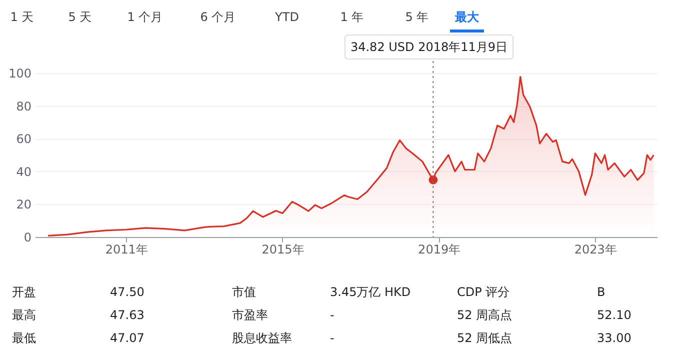  I want to click on text: YTD, so click(286, 17).